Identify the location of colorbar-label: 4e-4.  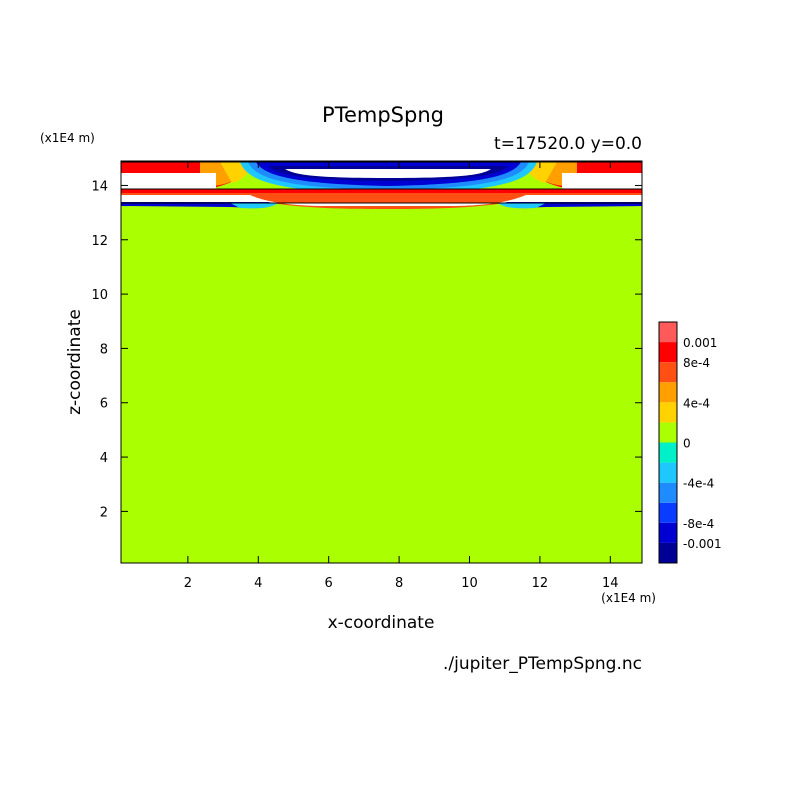
(696, 403).